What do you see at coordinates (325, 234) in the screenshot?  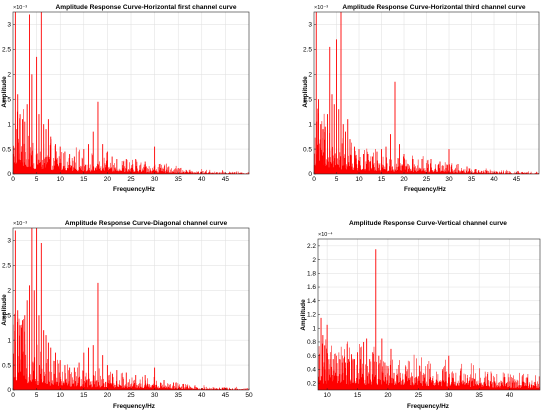 I see `exponent-label: ×10⁻⁴` at bounding box center [325, 234].